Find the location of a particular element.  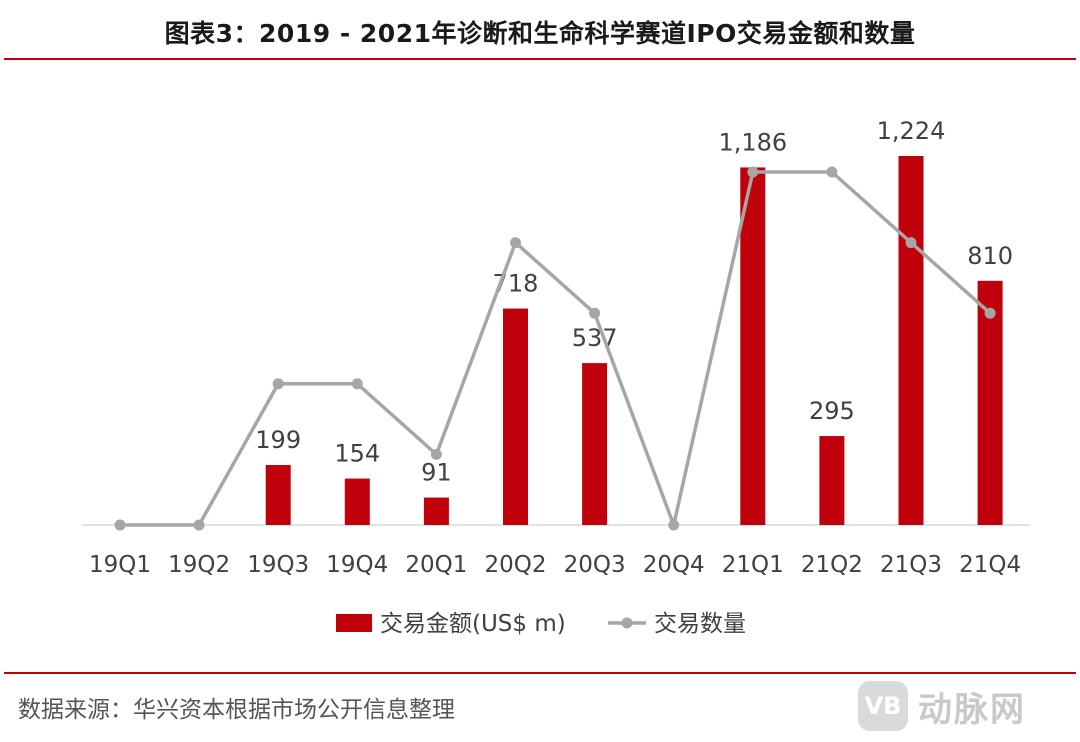

top-rule is located at coordinates (540, 59).